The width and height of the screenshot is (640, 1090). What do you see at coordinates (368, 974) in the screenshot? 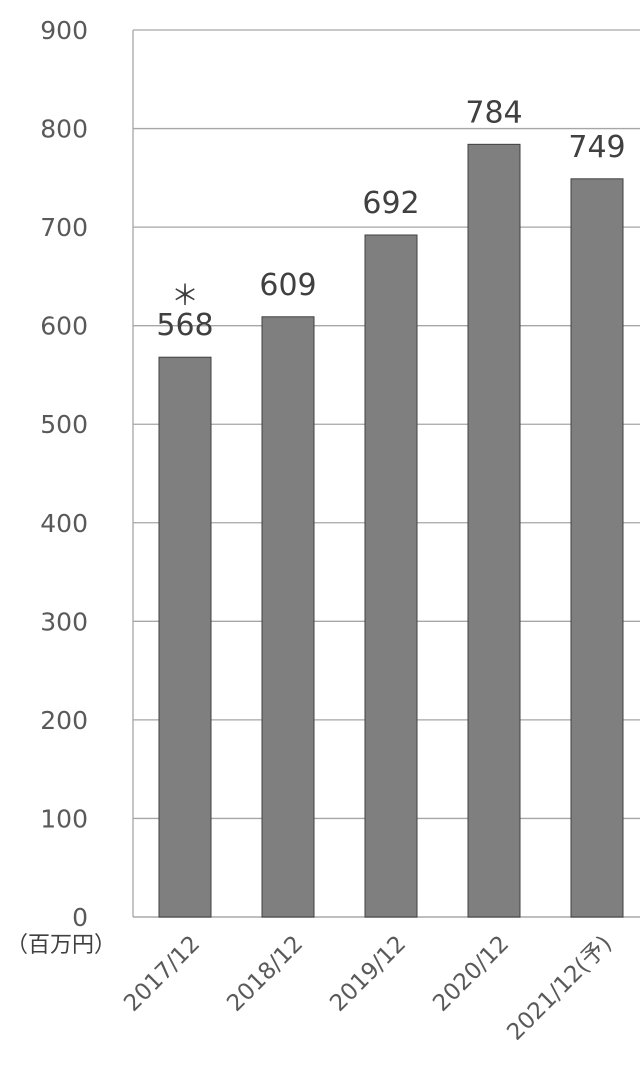
I see `x-tick-label: 2019/12` at bounding box center [368, 974].